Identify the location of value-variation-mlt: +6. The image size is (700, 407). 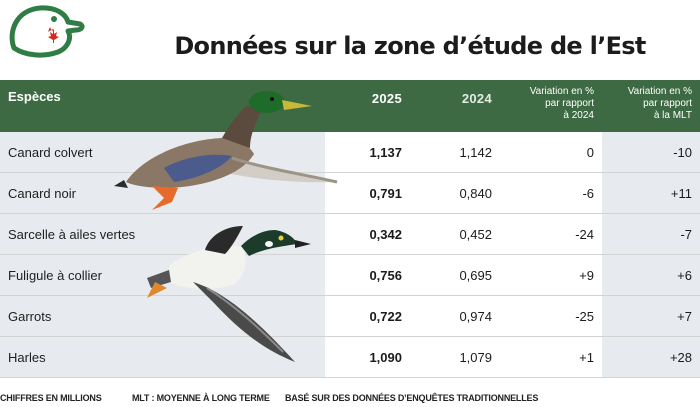
(684, 275).